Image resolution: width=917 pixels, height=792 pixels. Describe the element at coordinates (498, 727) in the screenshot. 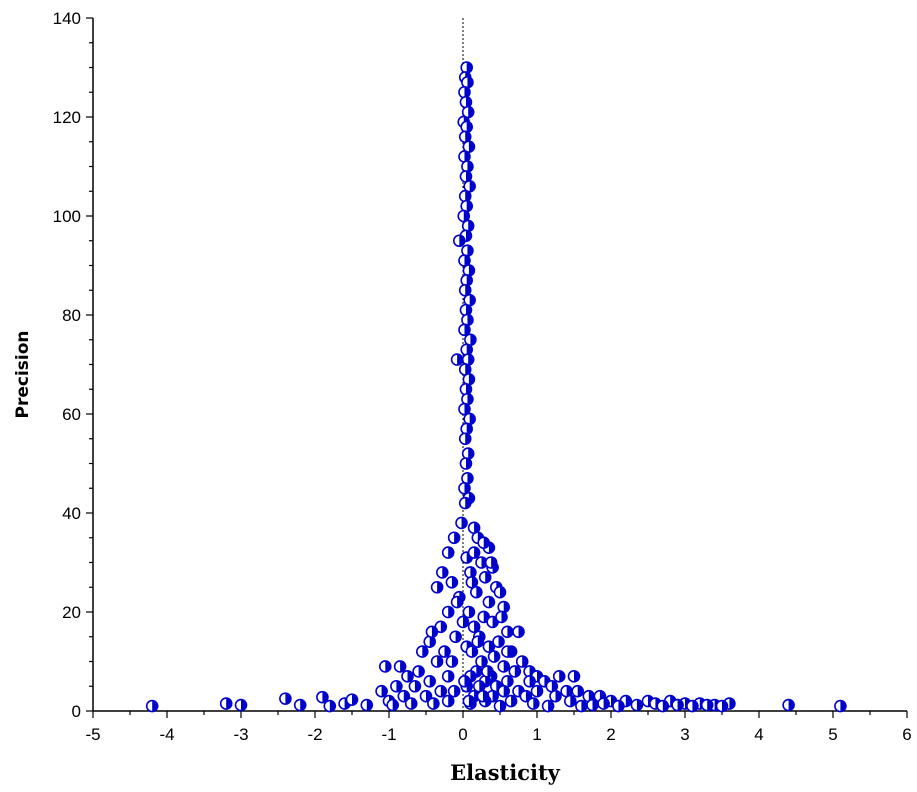

I see `x-axis-ticks: -5 -4 -3 -2 -1 0 1 2 3 4 5 6` at that location.